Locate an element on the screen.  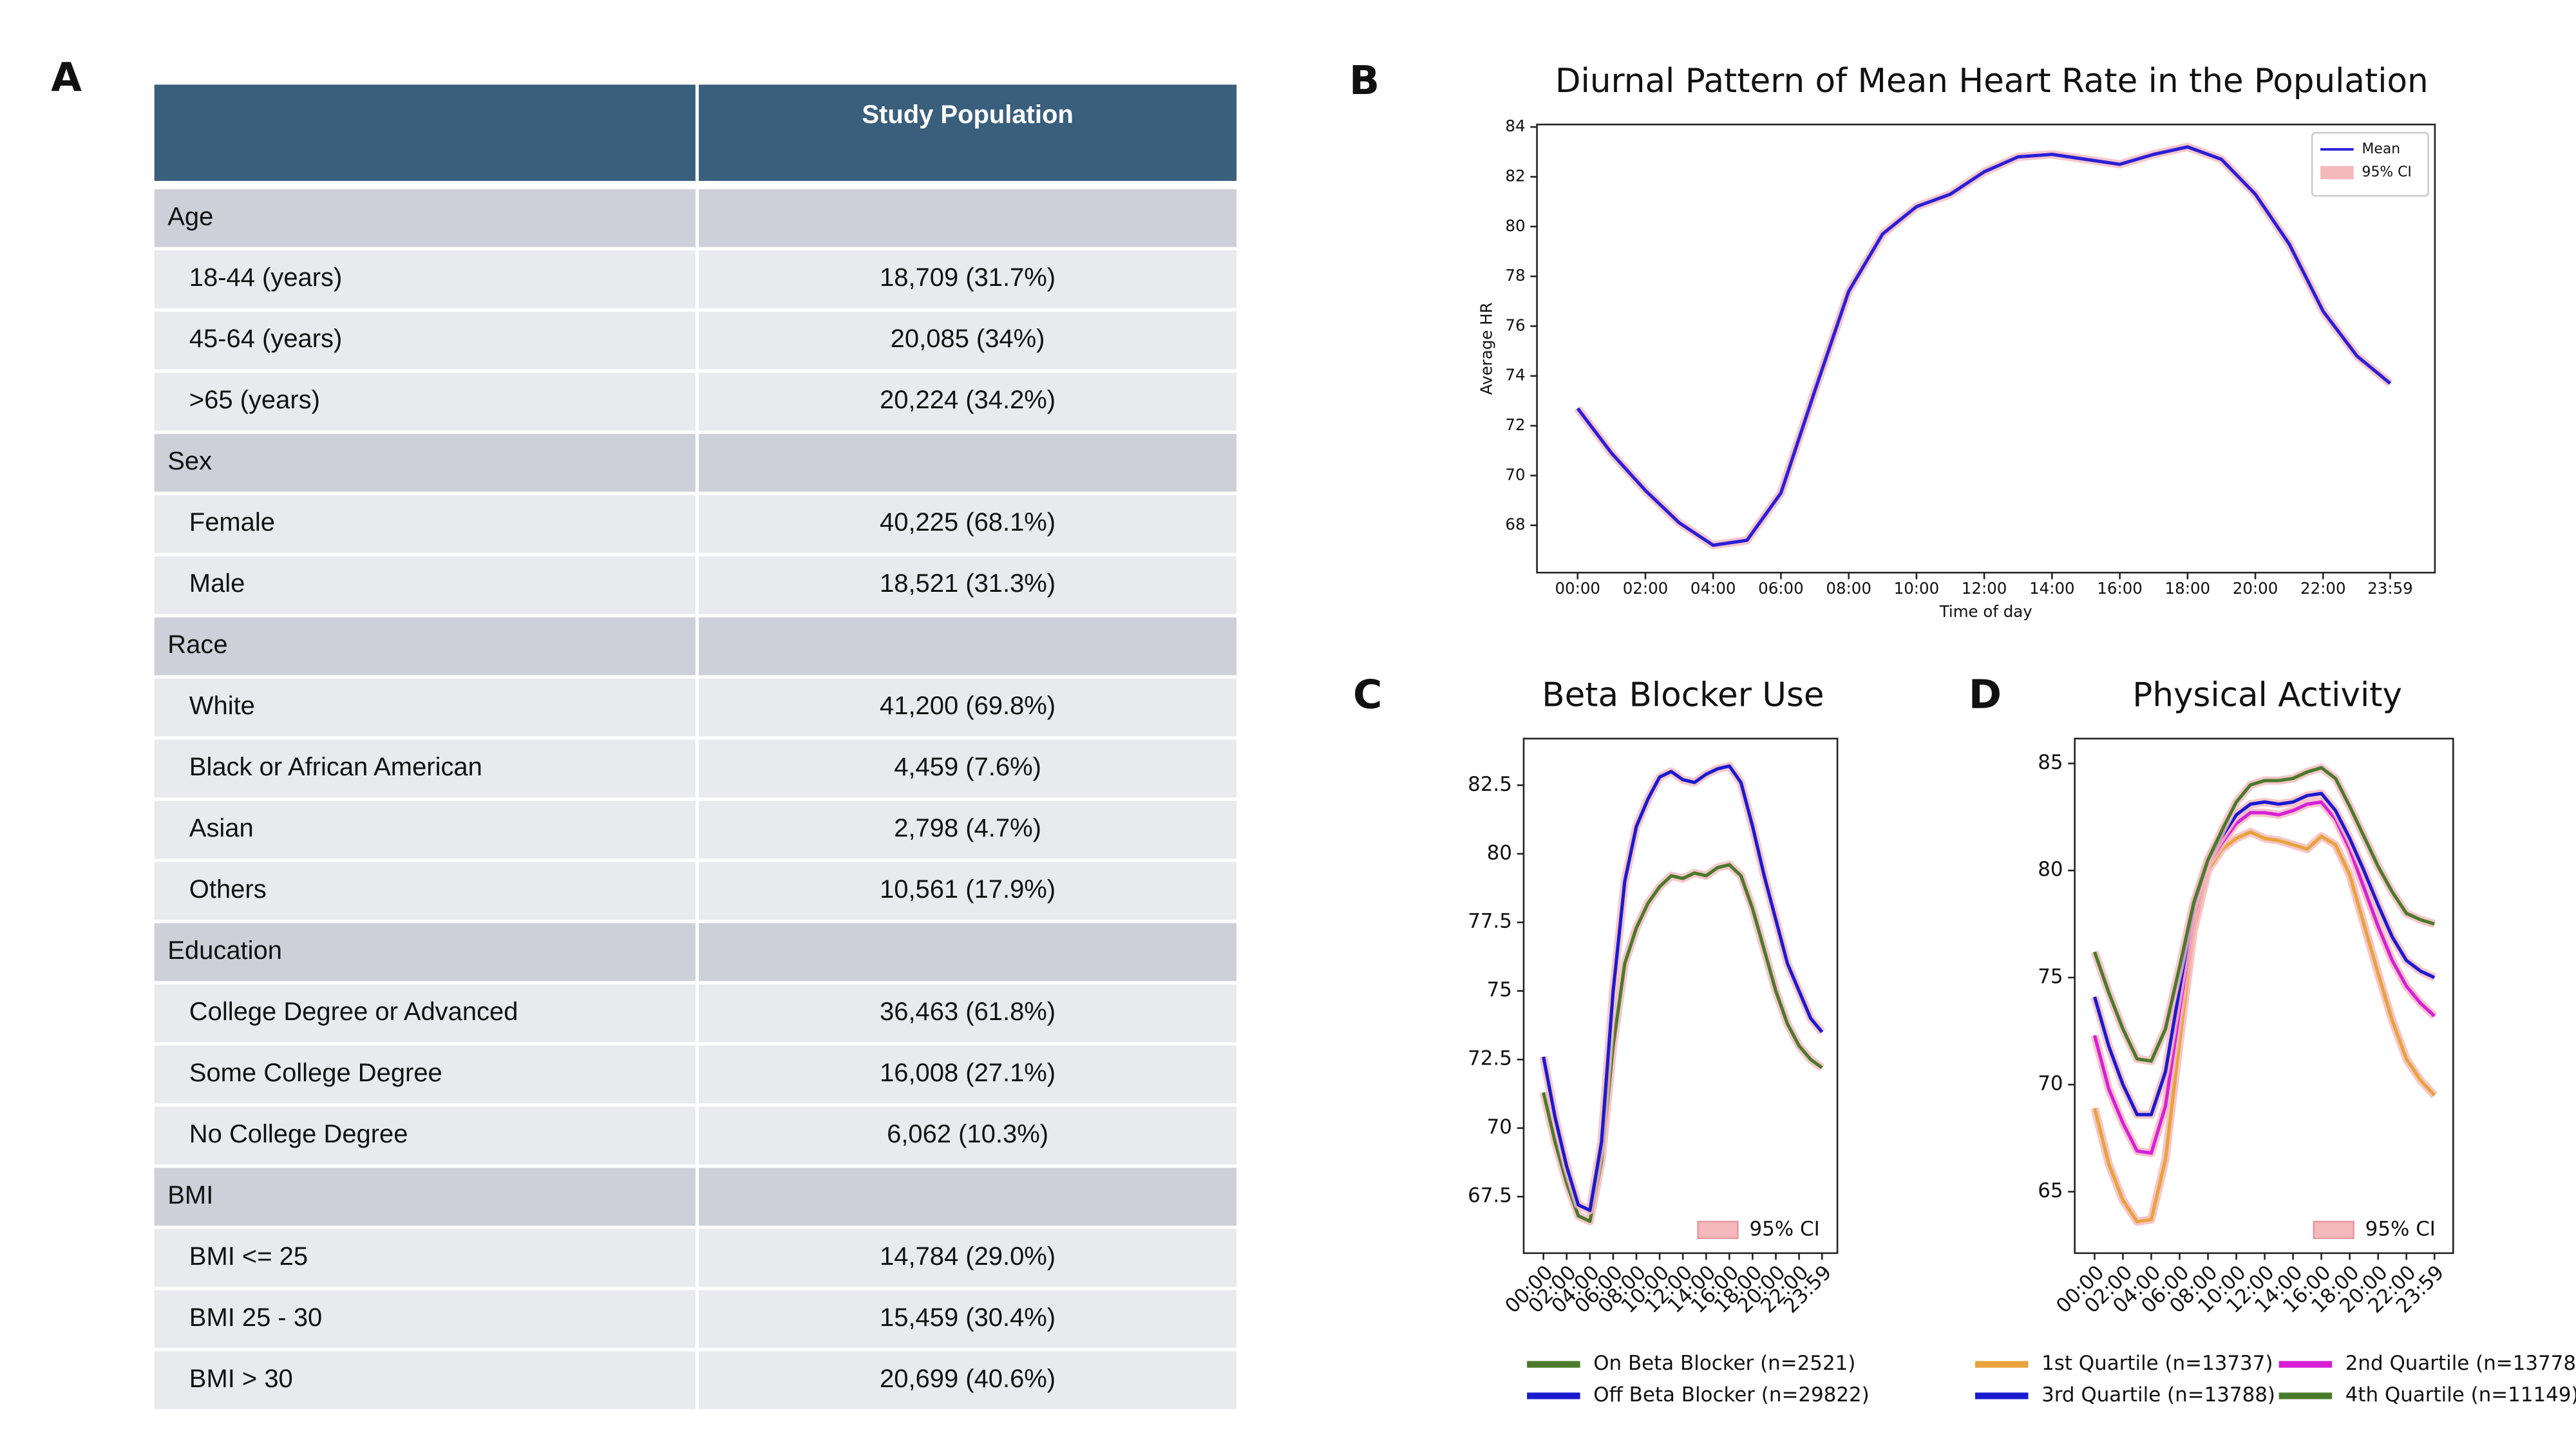
row-label: College Degree or Advanced is located at coordinates (353, 1012).